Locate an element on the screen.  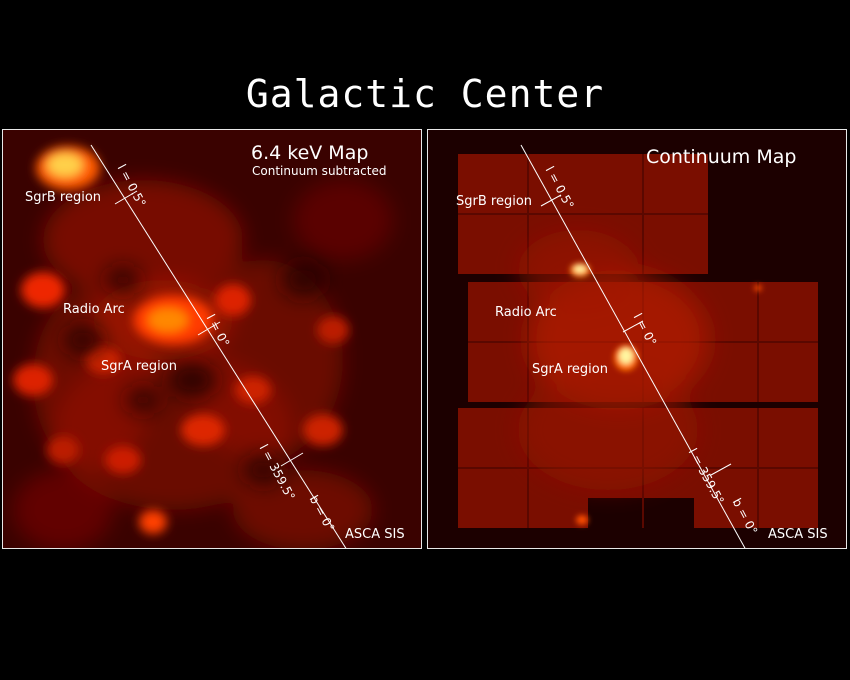
page-title: Galactic Center is located at coordinates (425, 94).